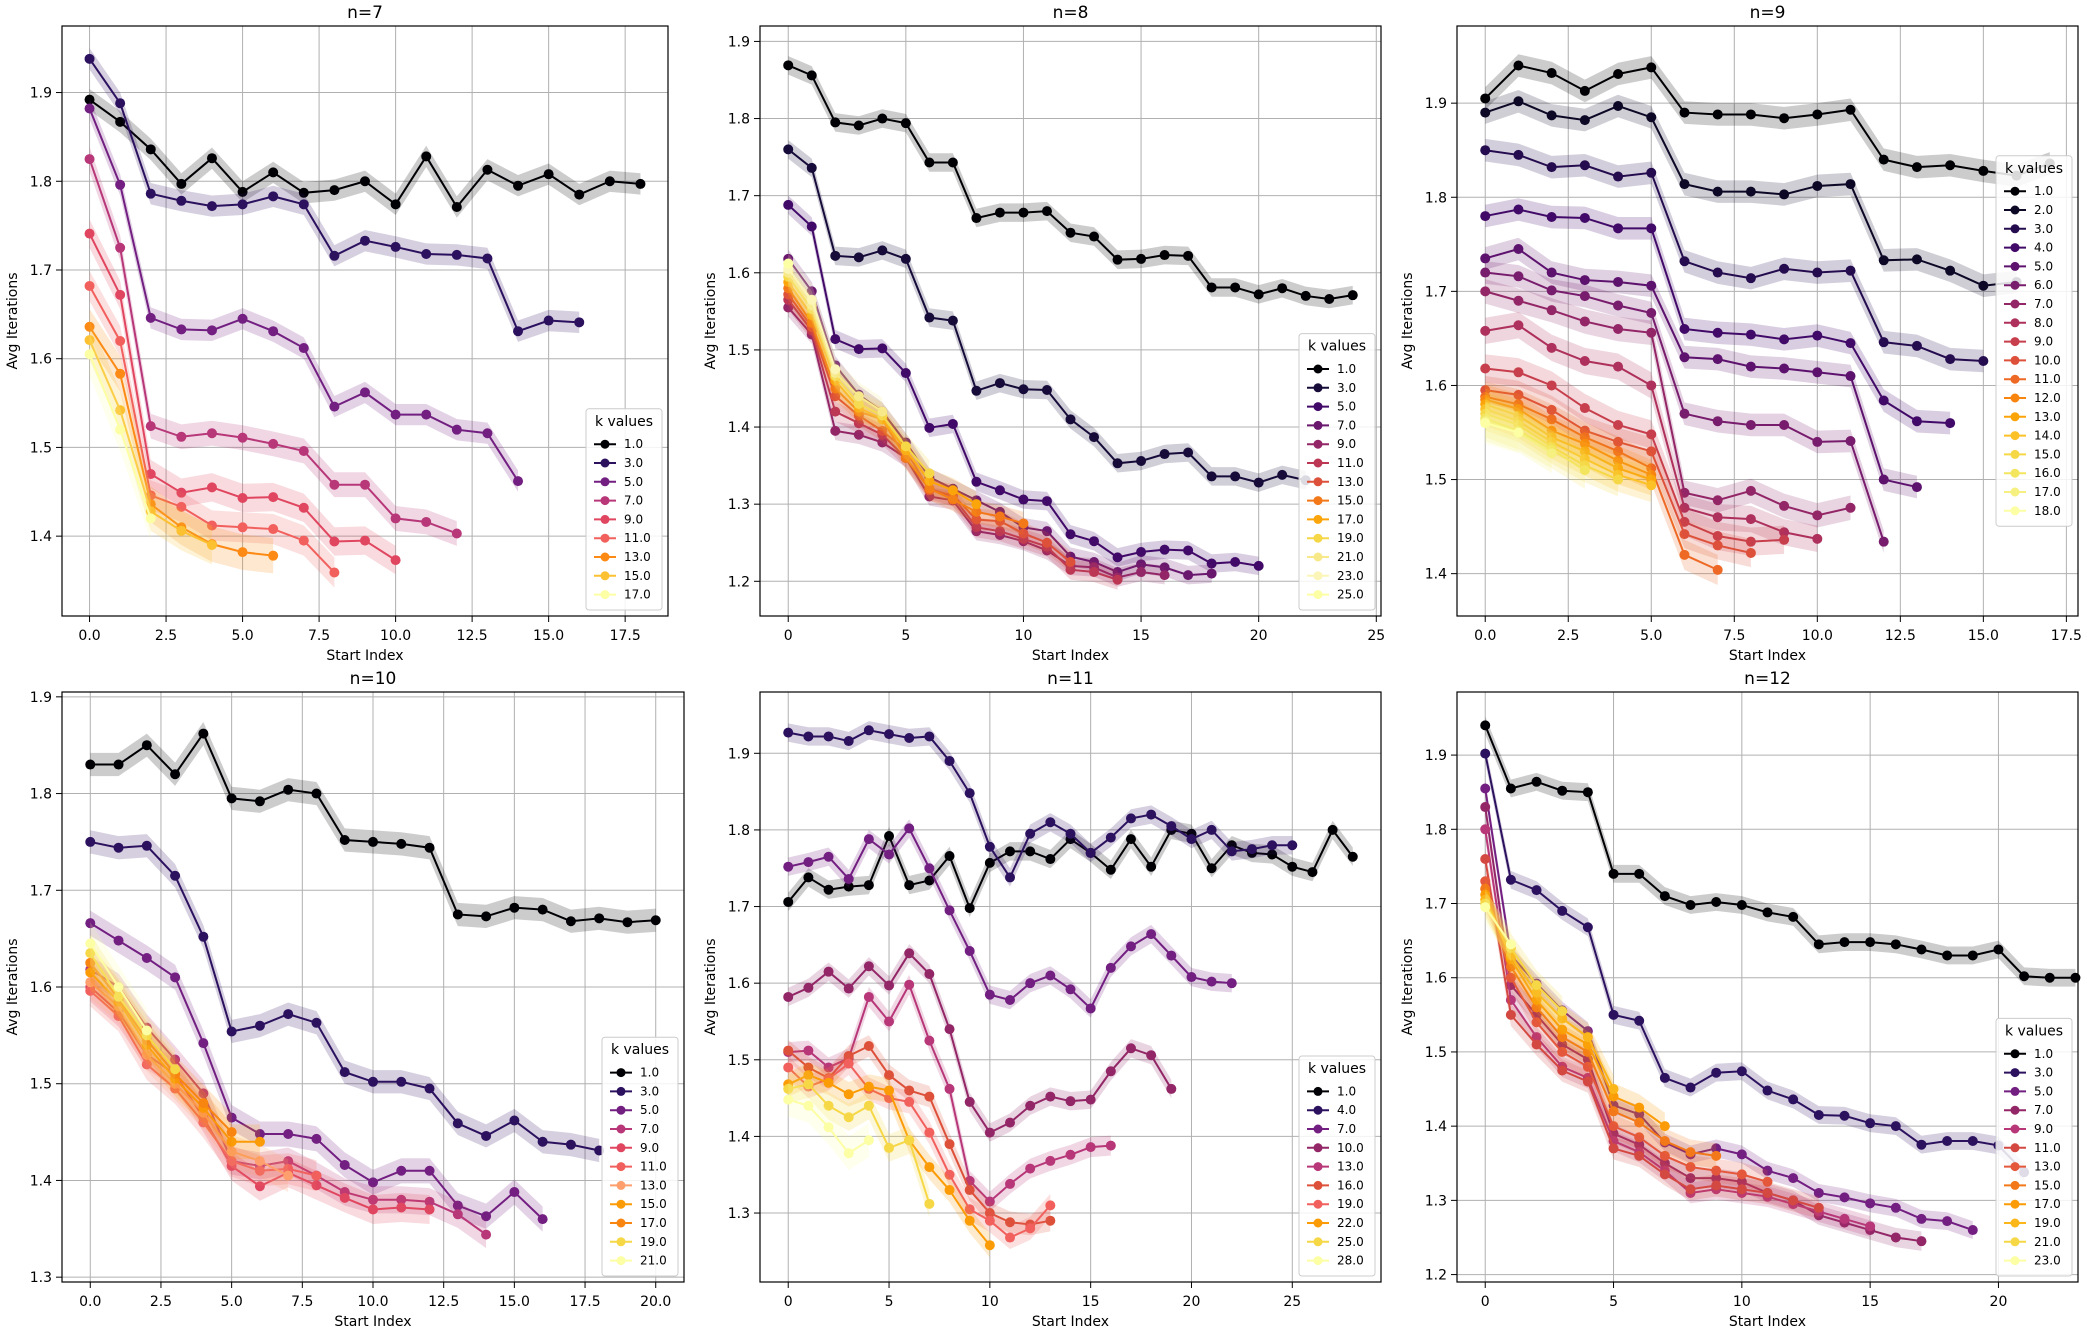 This screenshot has width=2087, height=1338. Describe the element at coordinates (2047, 511) in the screenshot. I see `legend-label: 18.0` at that location.